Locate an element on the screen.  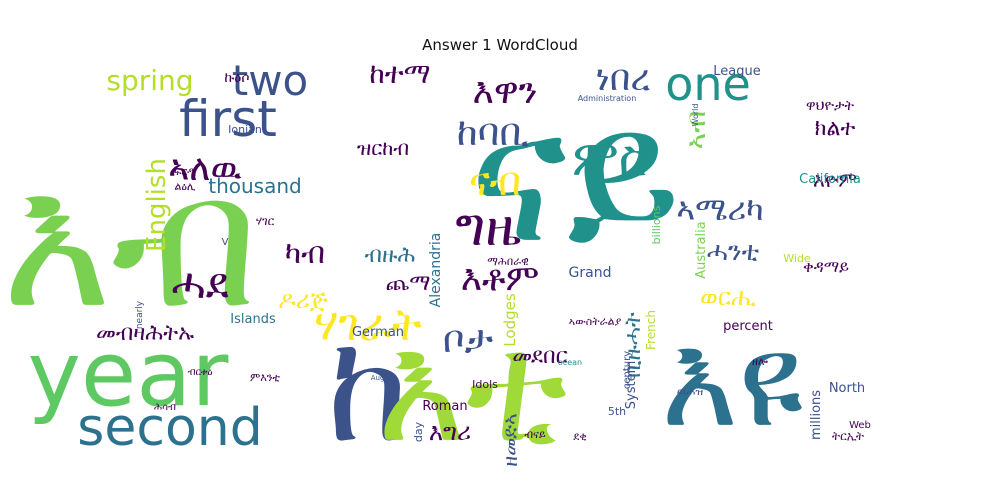
word-10: ምስ is located at coordinates (610, 158).